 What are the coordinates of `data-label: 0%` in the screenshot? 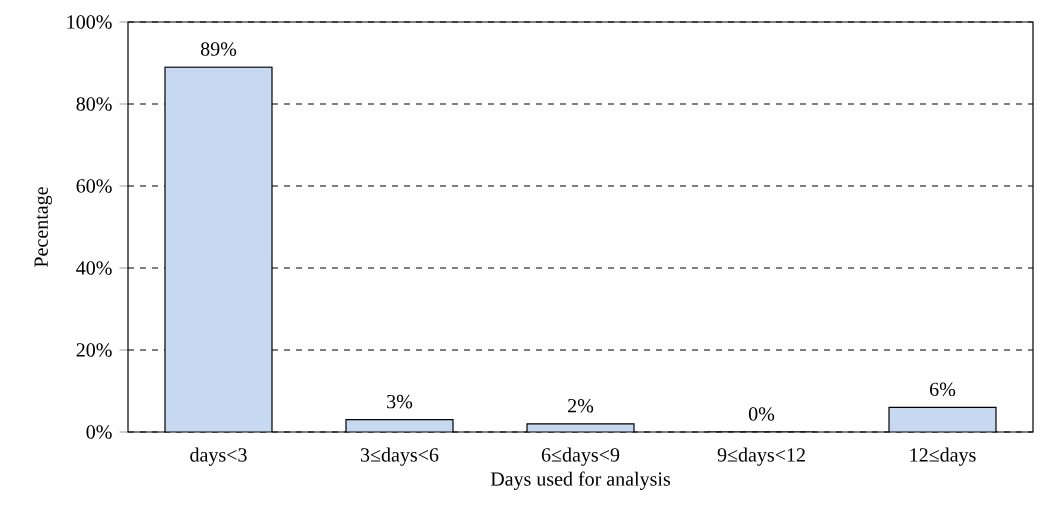 It's located at (761, 414).